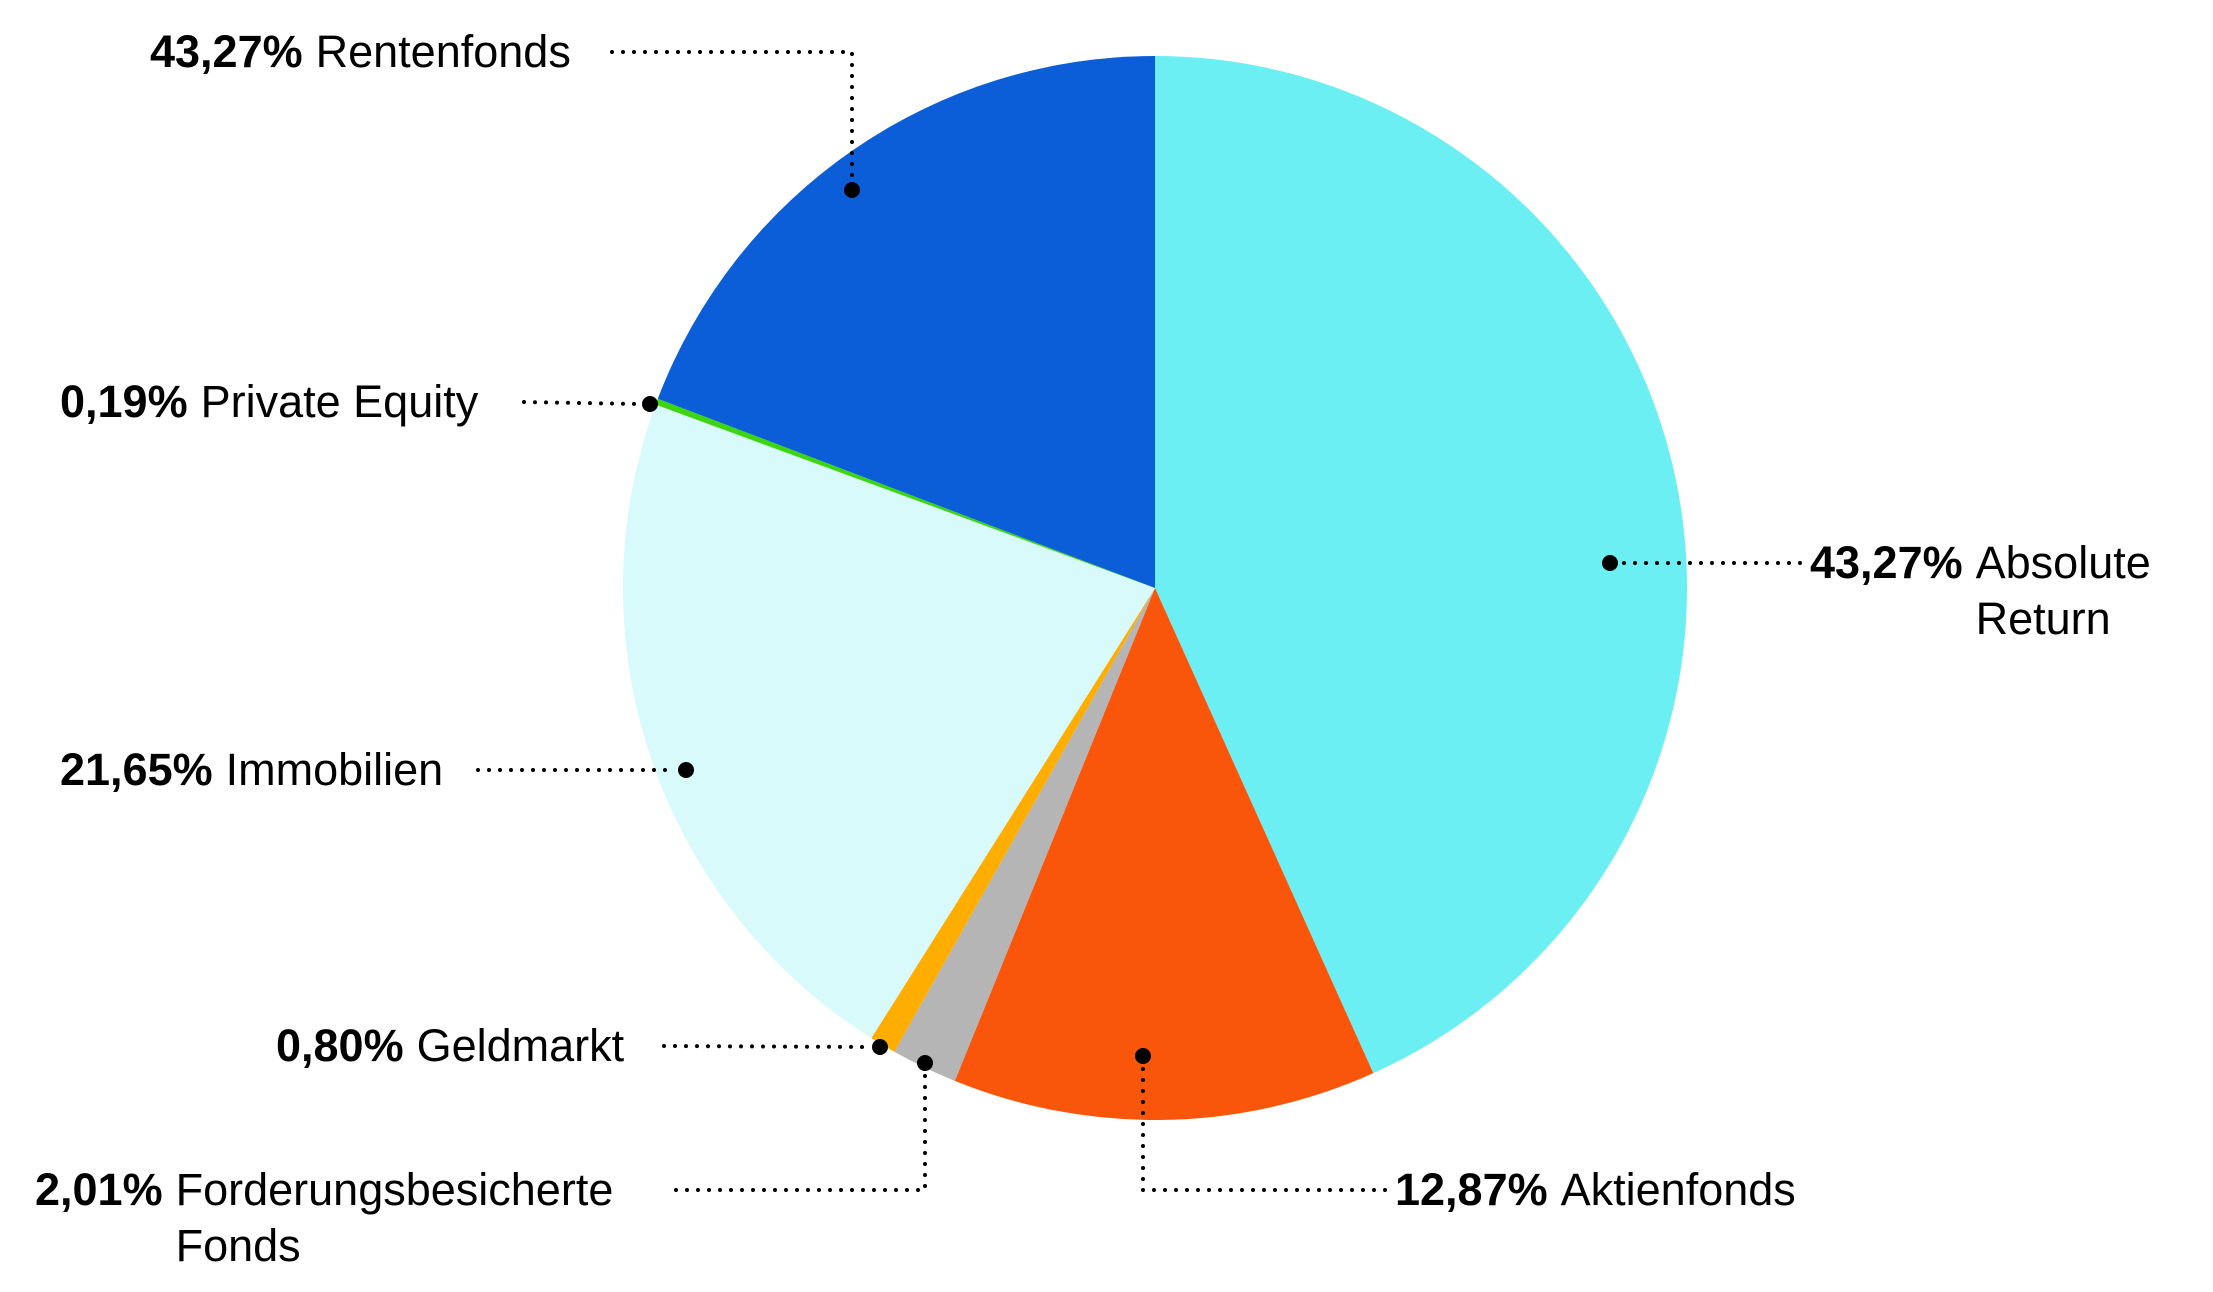 The height and width of the screenshot is (1292, 2213). What do you see at coordinates (340, 1045) in the screenshot?
I see `percent-value: 0,80%` at bounding box center [340, 1045].